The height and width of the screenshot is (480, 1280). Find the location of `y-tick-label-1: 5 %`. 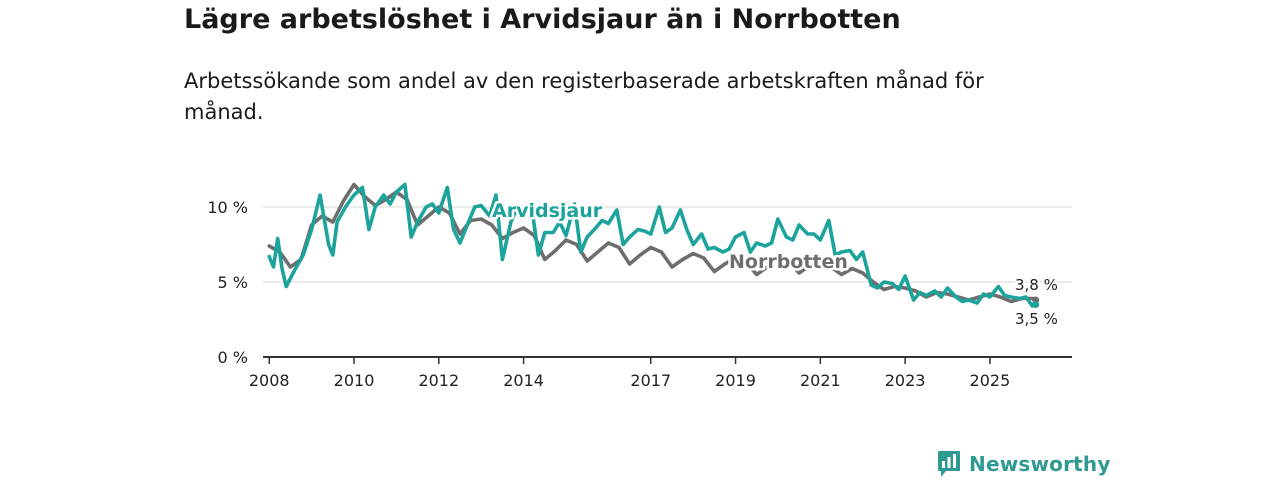

y-tick-label-1: 5 % is located at coordinates (233, 282).